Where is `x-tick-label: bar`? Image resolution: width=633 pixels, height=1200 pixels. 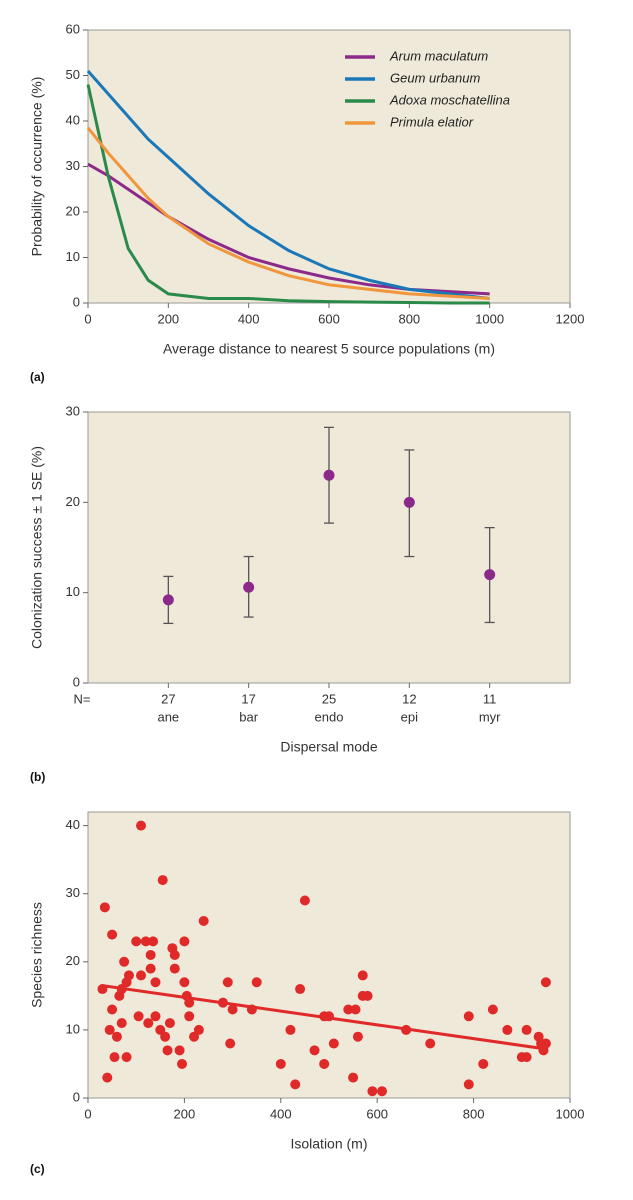
x-tick-label: bar is located at coordinates (248, 716).